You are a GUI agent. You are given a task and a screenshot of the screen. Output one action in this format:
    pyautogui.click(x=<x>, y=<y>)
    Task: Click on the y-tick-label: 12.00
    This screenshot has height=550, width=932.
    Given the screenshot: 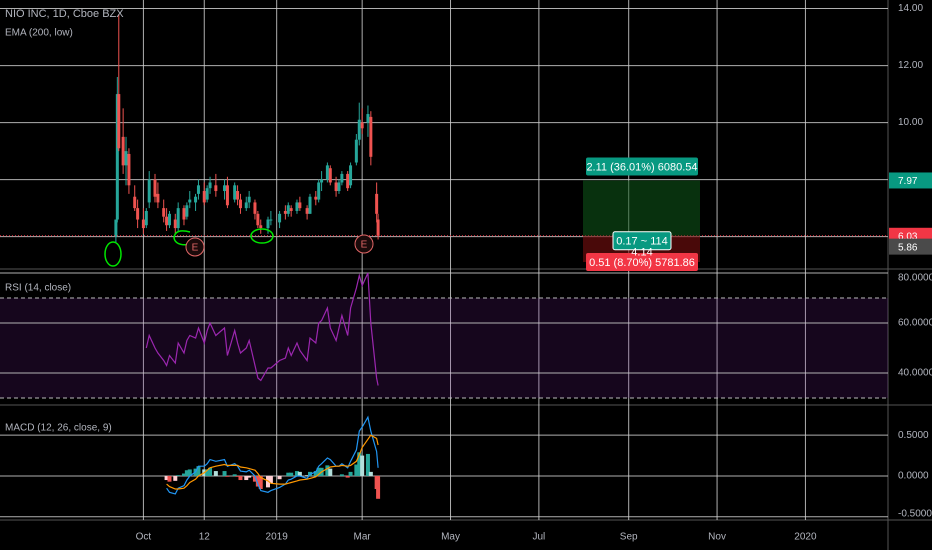 What is the action you would take?
    pyautogui.click(x=910, y=65)
    